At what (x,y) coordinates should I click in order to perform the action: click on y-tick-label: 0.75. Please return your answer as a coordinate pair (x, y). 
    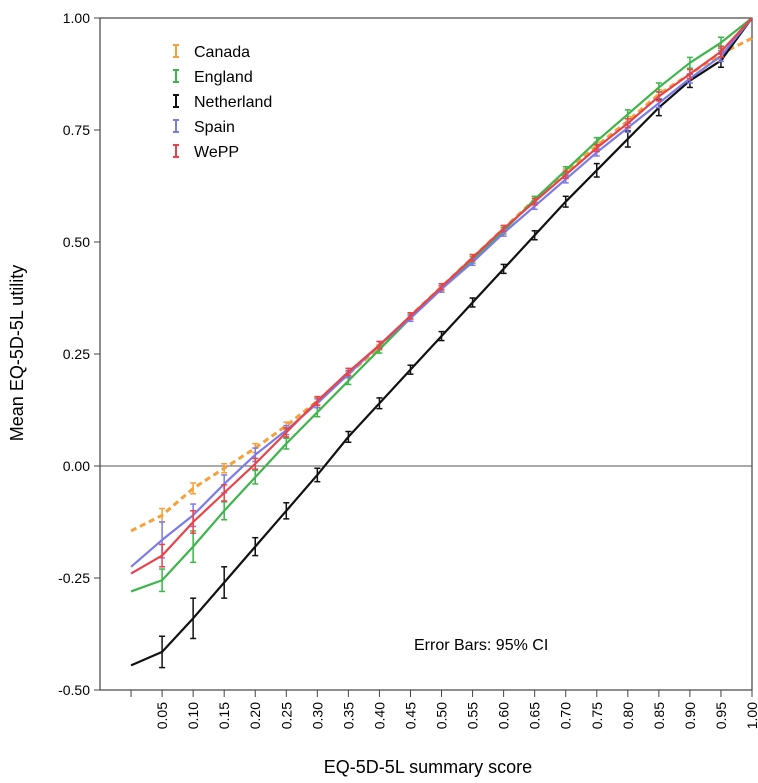
    Looking at the image, I should click on (76, 130).